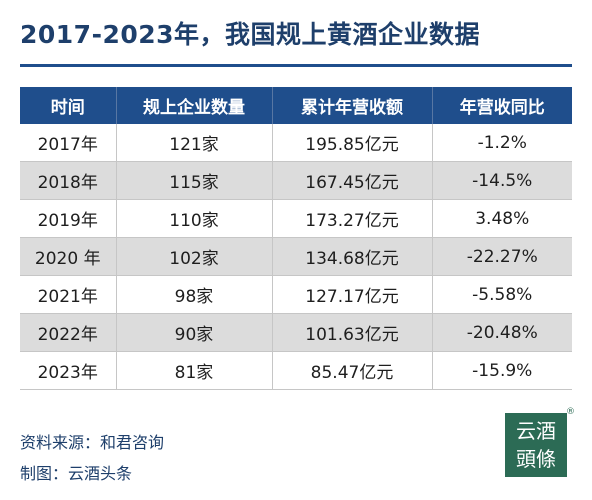 The width and height of the screenshot is (592, 500). What do you see at coordinates (536, 459) in the screenshot?
I see `logo-line-2: 頭條` at bounding box center [536, 459].